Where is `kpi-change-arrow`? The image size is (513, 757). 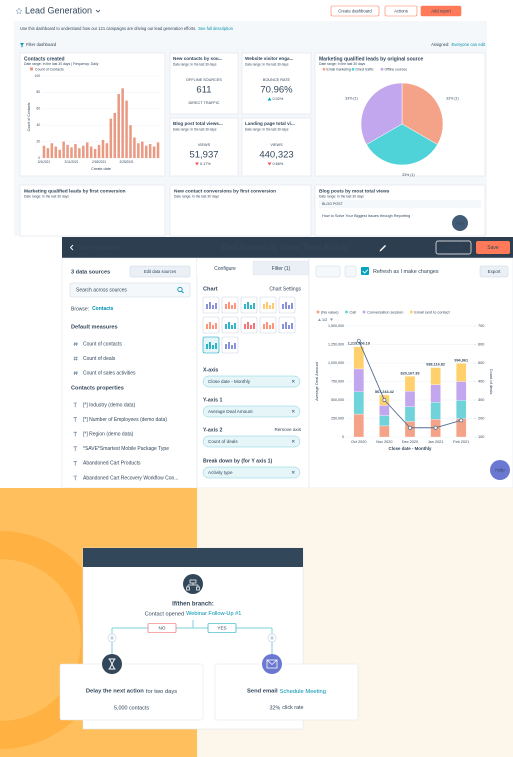 kpi-change-arrow is located at coordinates (269, 99).